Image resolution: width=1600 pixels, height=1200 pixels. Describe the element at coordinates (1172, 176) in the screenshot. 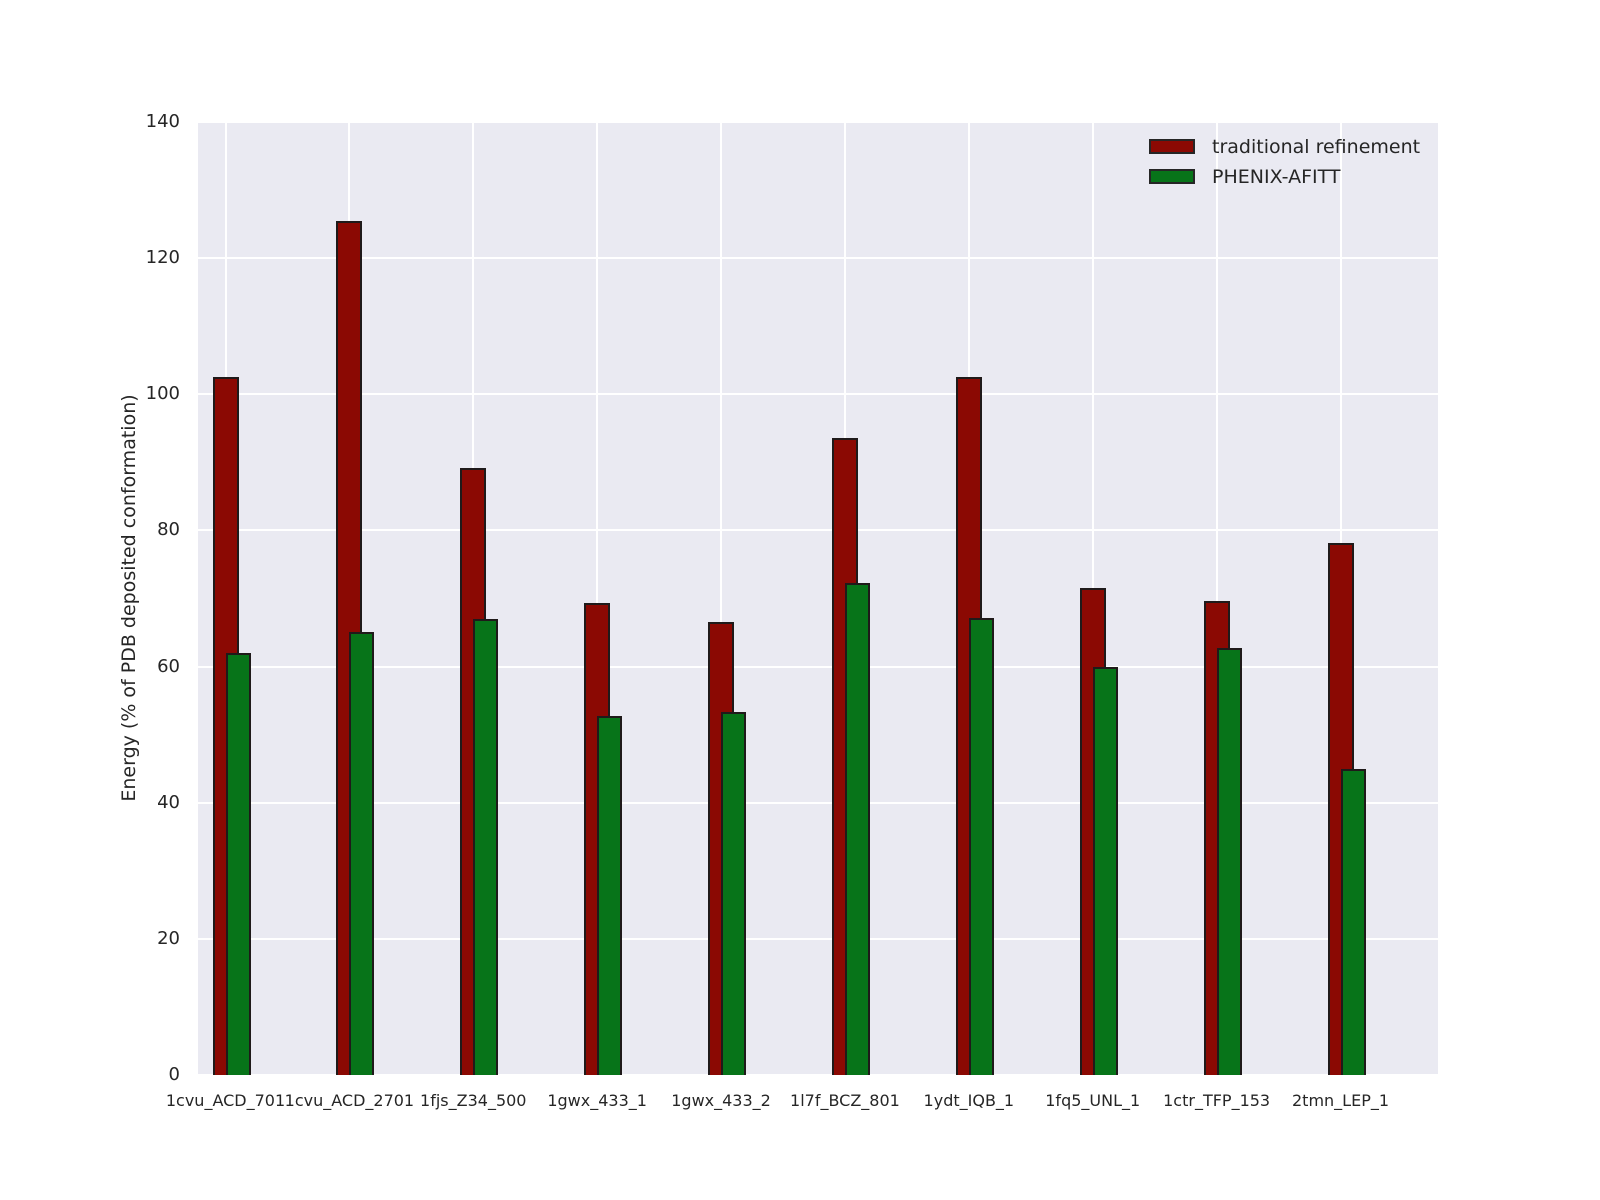

I see `legend-swatch-phenix-afitt` at that location.